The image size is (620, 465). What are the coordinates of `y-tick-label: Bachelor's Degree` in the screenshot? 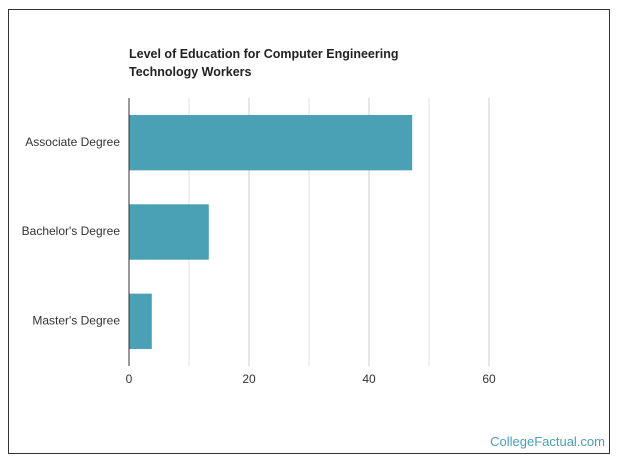 It's located at (71, 231).